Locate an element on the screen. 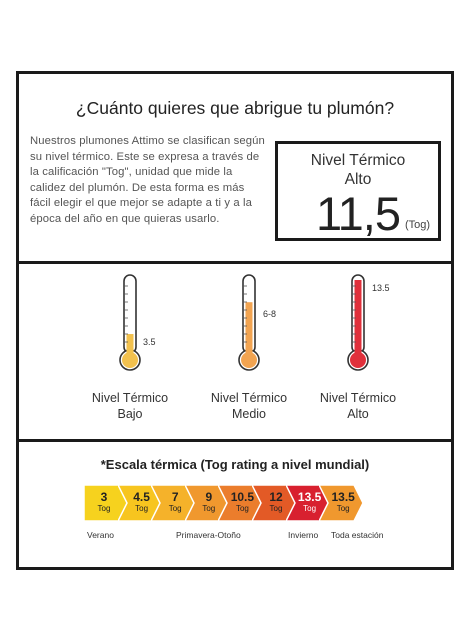 This screenshot has height=641, width=474. thermometer-medium-level: 6-8 is located at coordinates (270, 314).